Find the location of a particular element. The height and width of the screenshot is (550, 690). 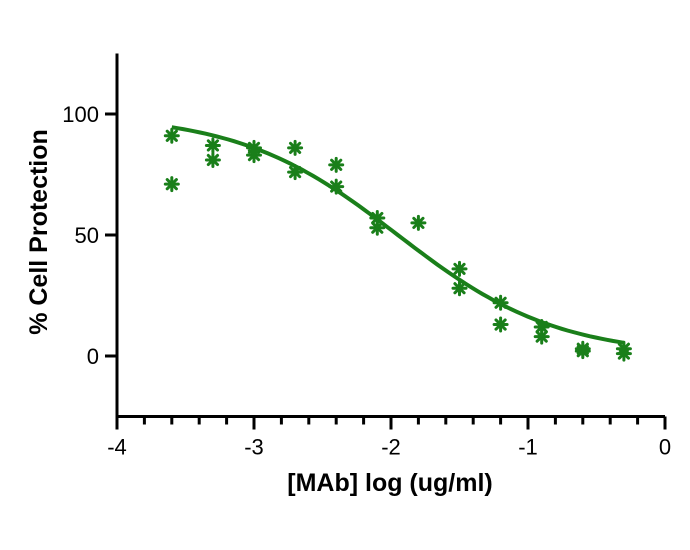

y-tick-label: 100 is located at coordinates (80, 114).